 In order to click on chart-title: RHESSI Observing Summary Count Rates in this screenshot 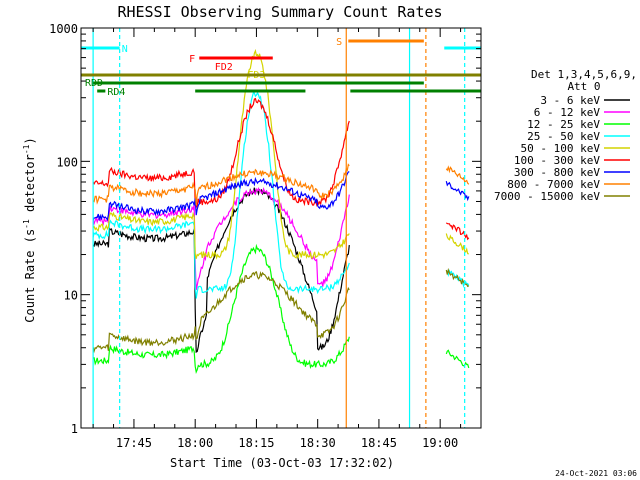, I will do `click(279, 12)`.